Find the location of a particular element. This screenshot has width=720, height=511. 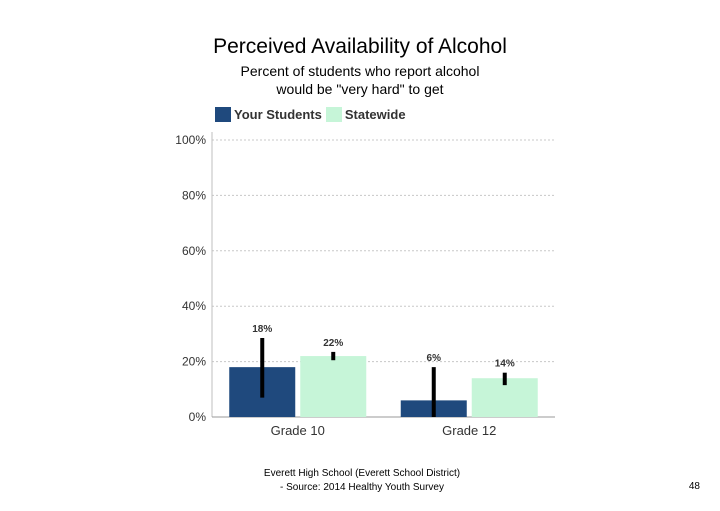

y-tick-label: 60% is located at coordinates (194, 251).